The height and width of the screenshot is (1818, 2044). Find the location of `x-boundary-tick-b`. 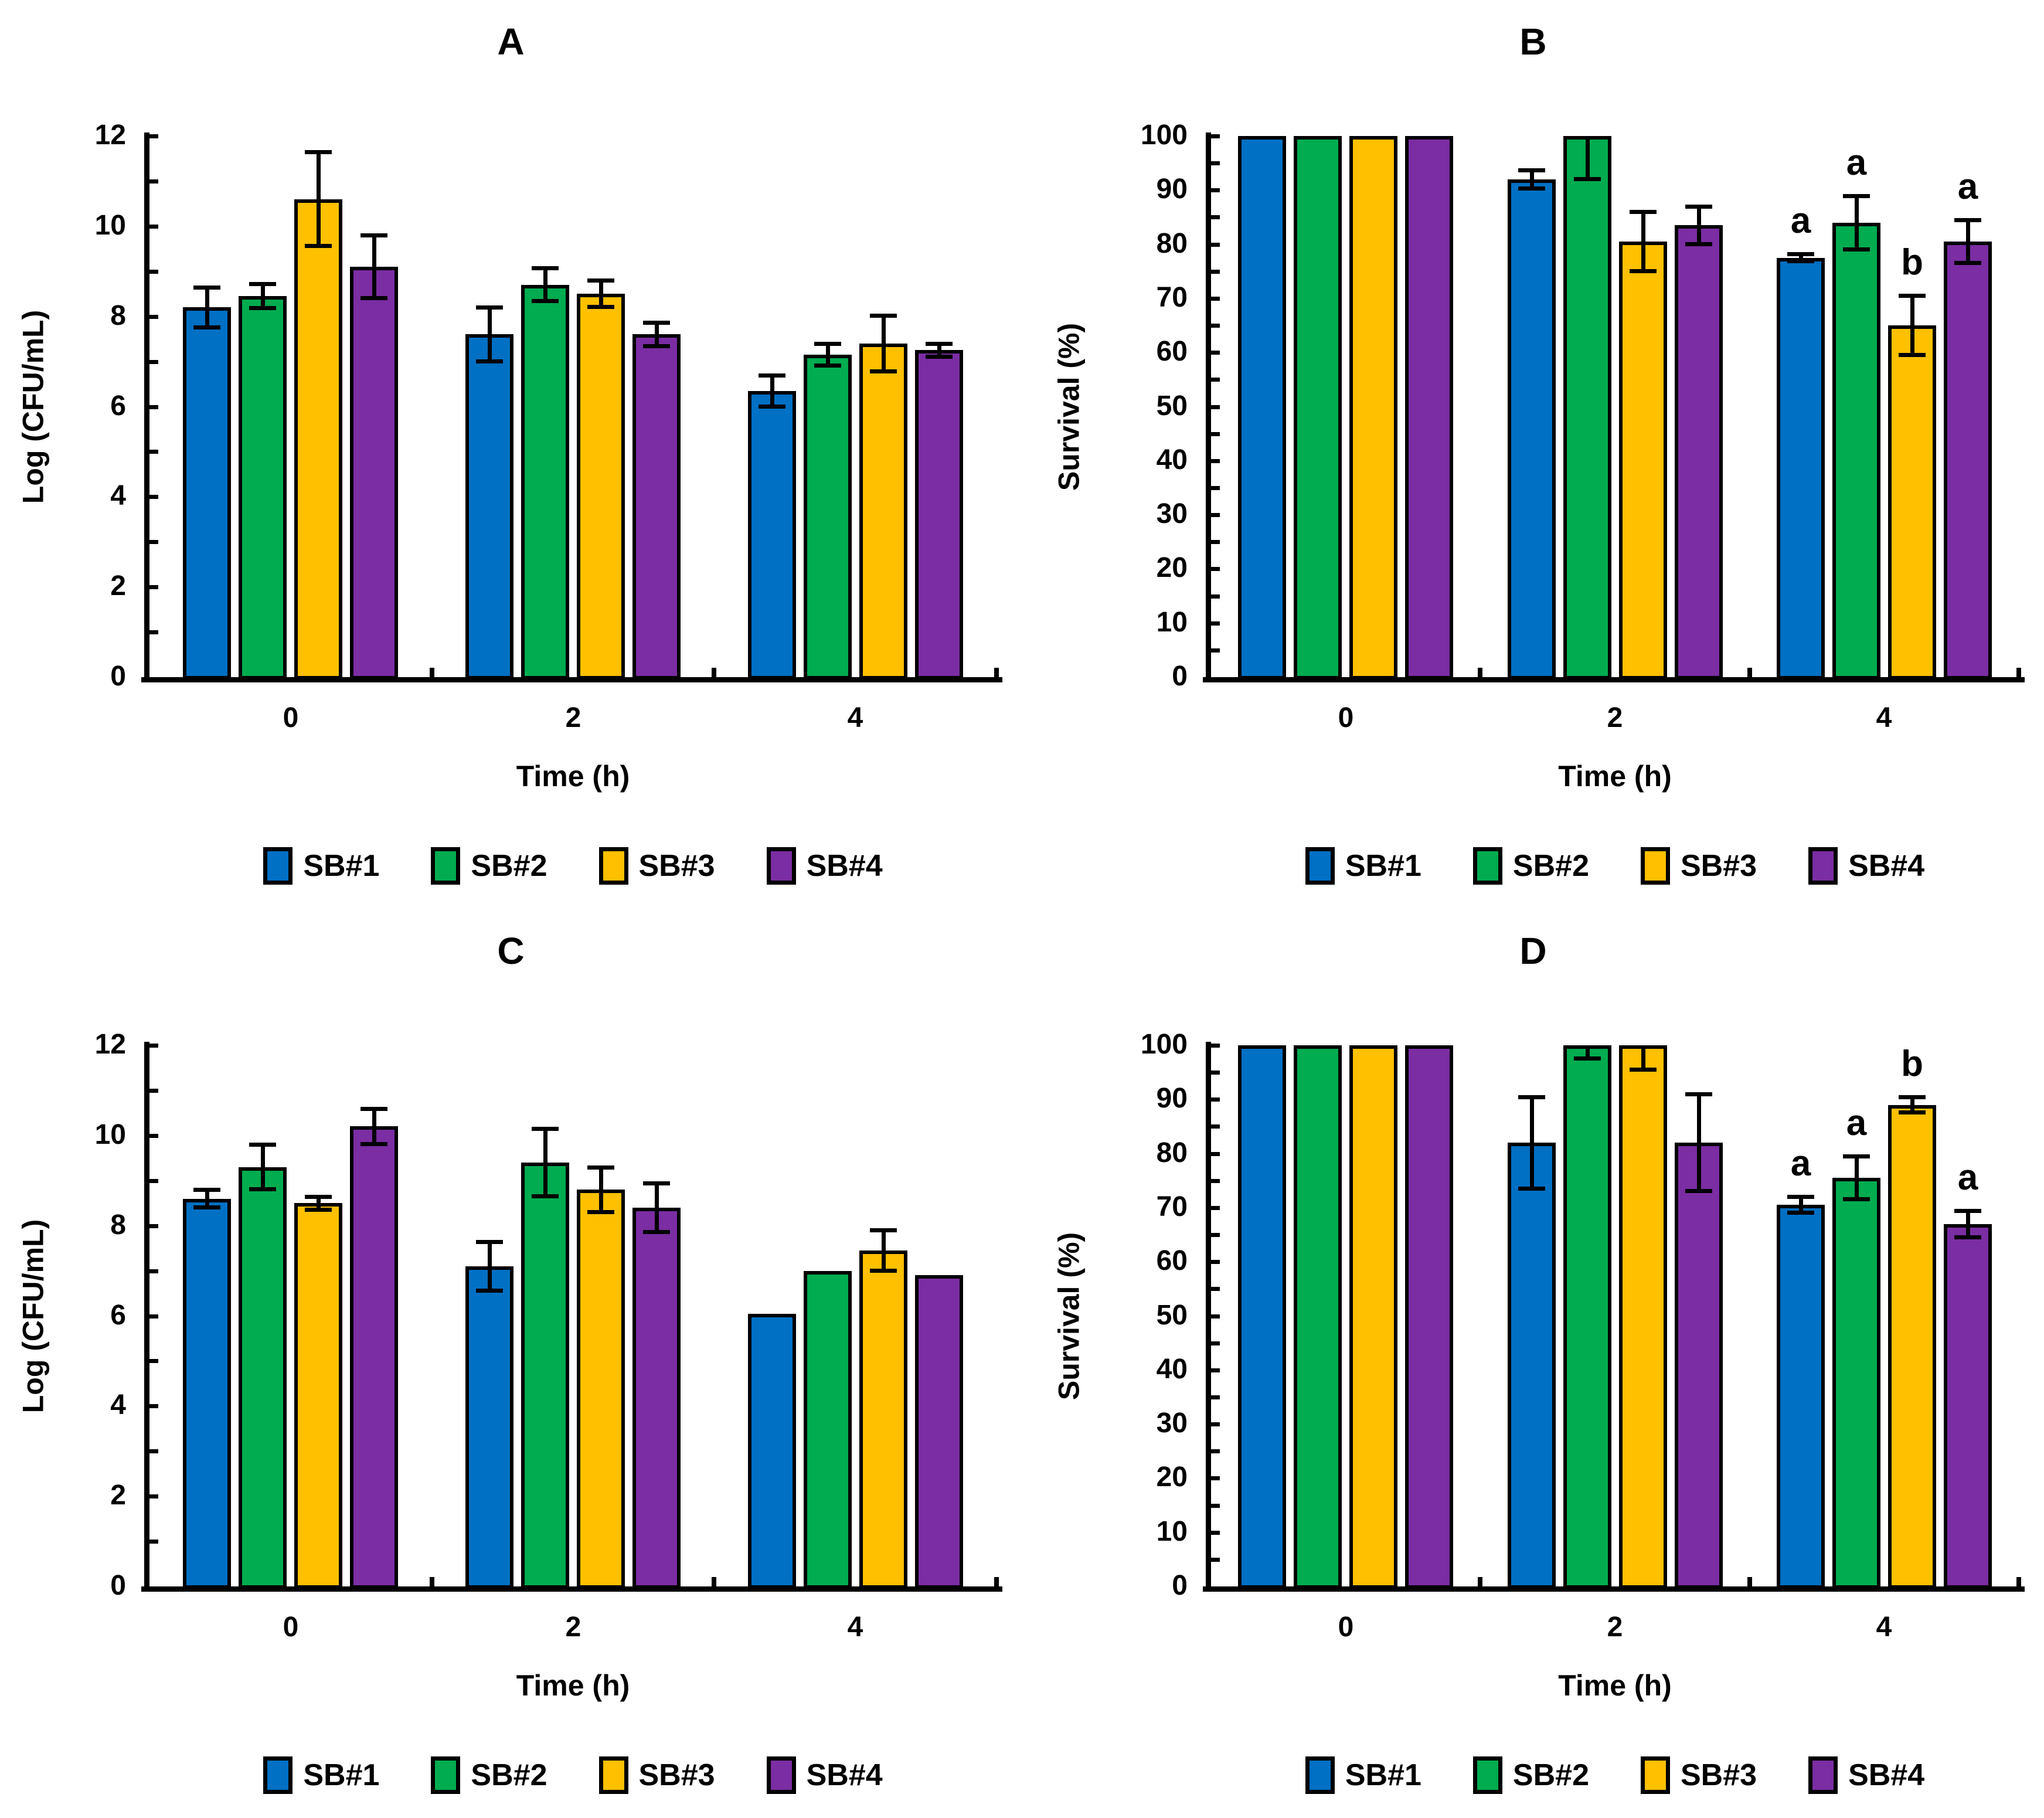

x-boundary-tick-b is located at coordinates (2018, 672).